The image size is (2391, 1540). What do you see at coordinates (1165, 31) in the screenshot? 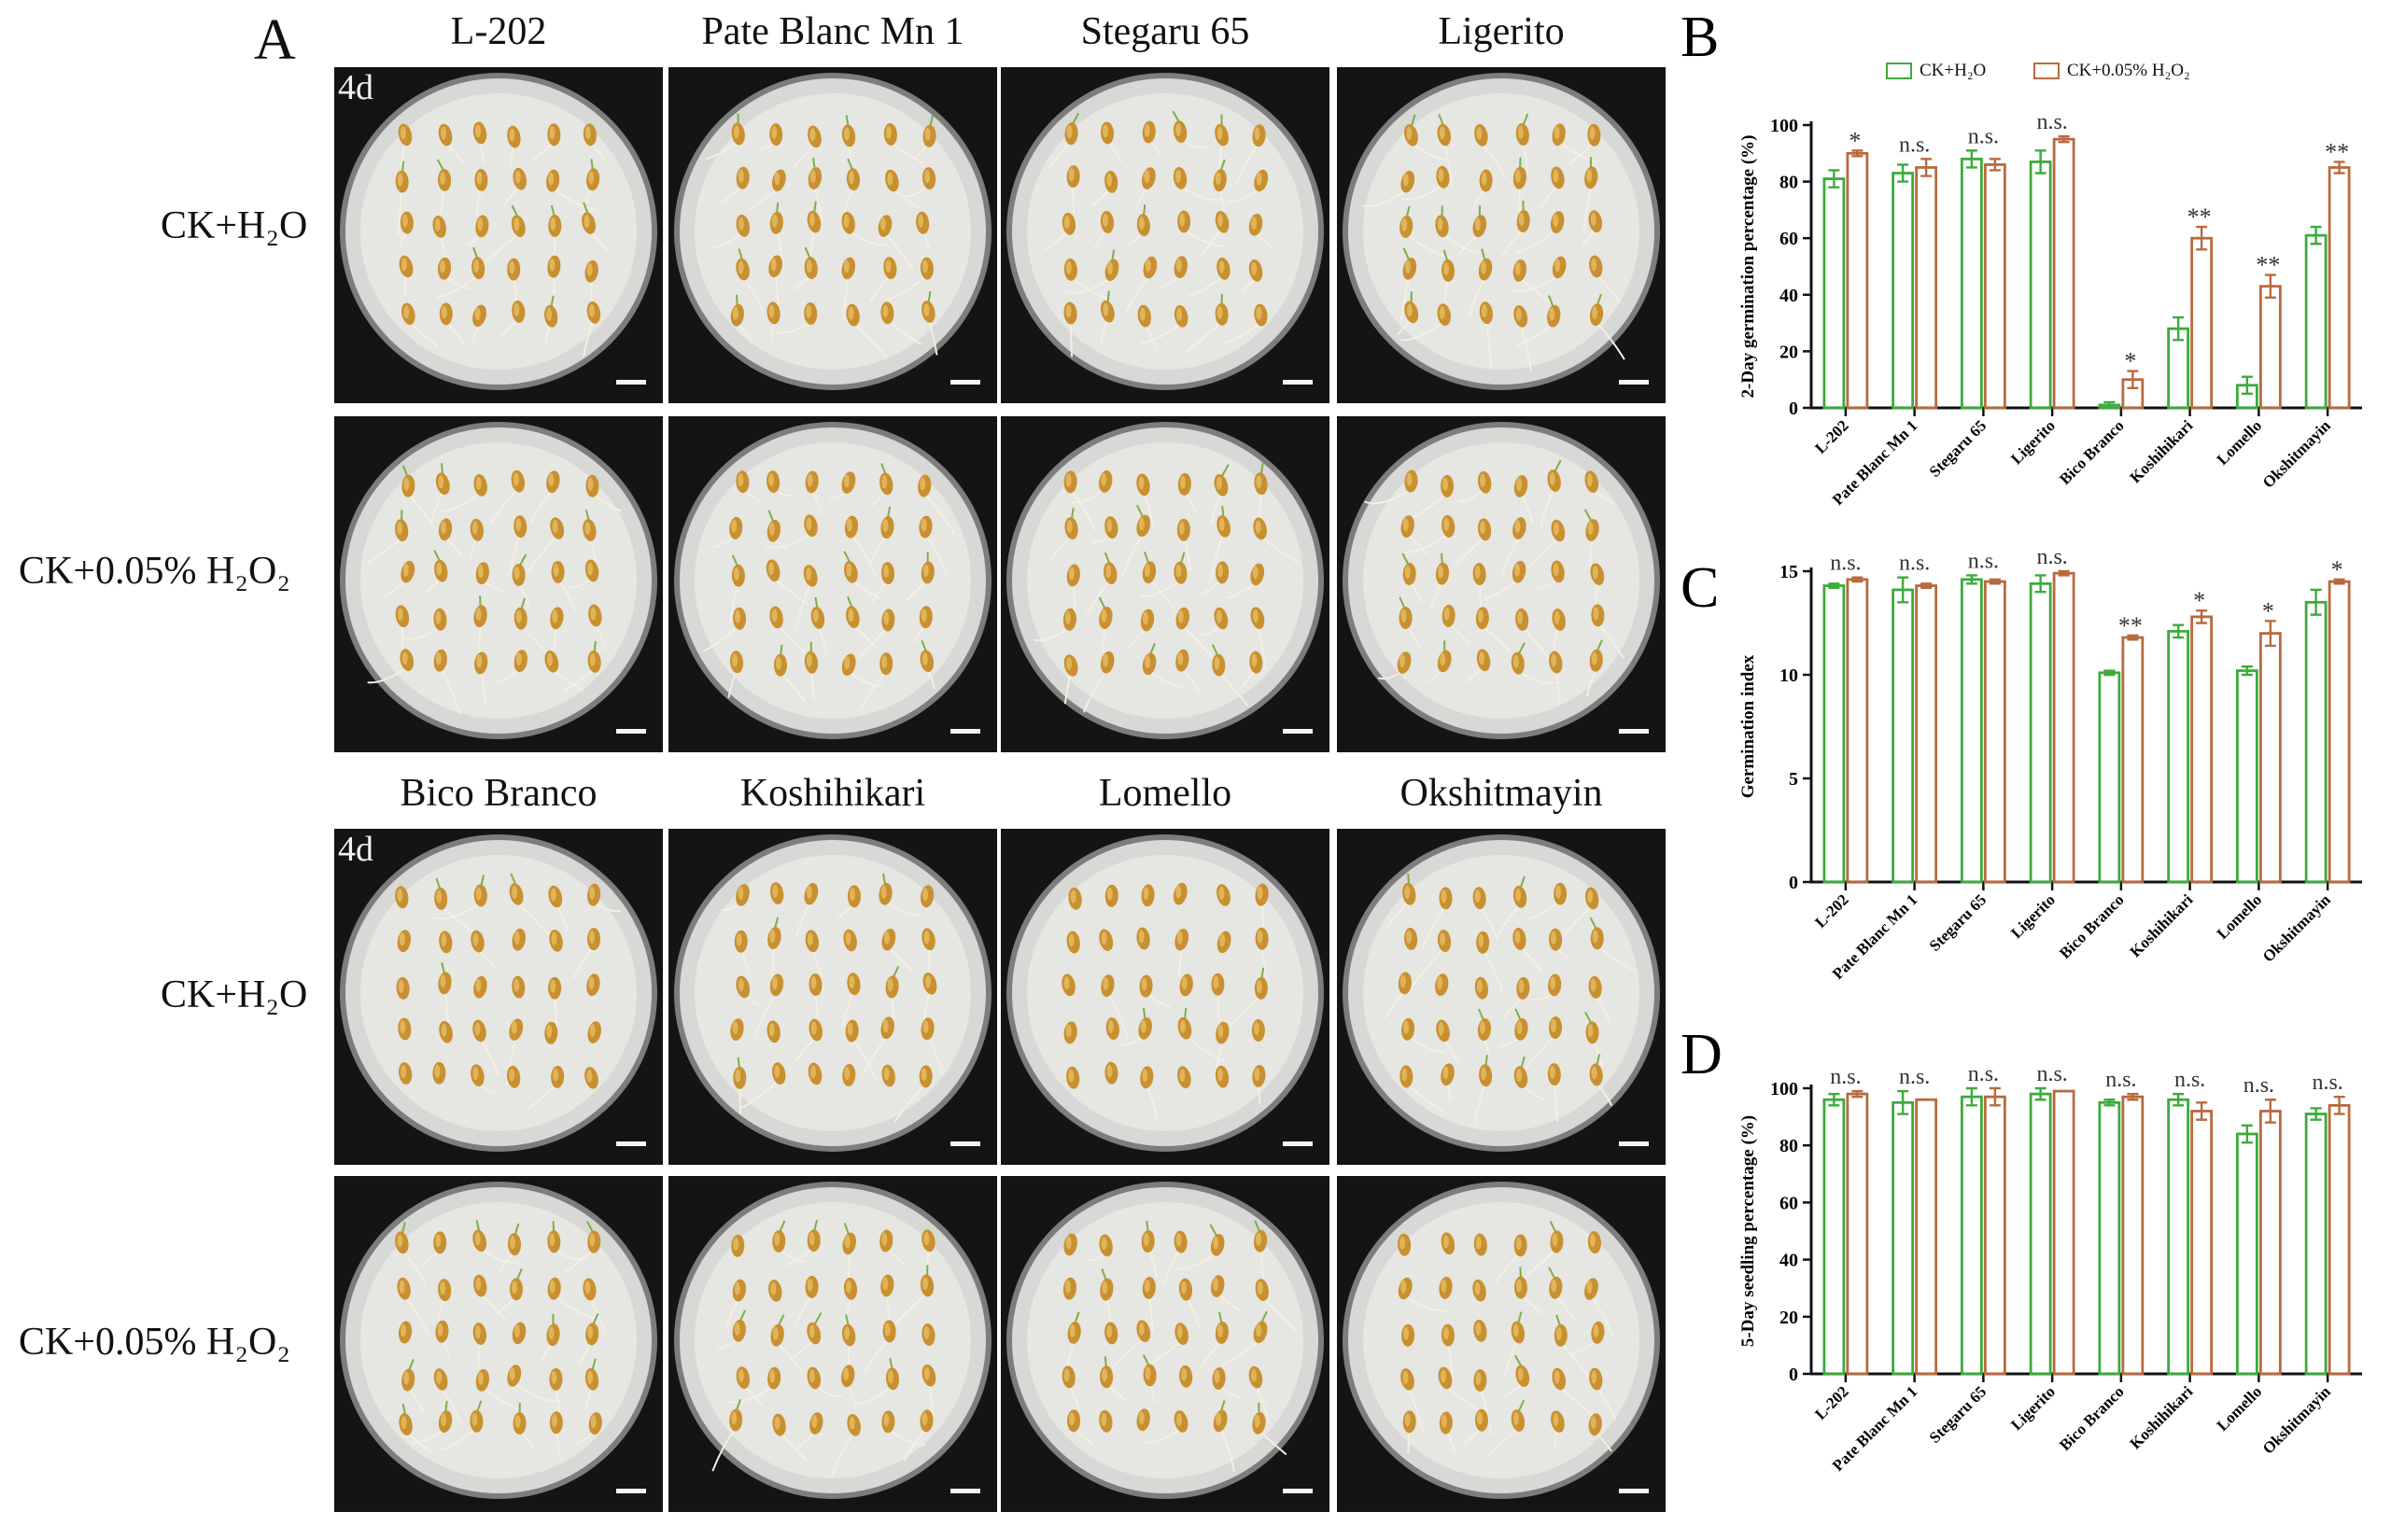
I see `variety-title: Stegaru 65` at bounding box center [1165, 31].